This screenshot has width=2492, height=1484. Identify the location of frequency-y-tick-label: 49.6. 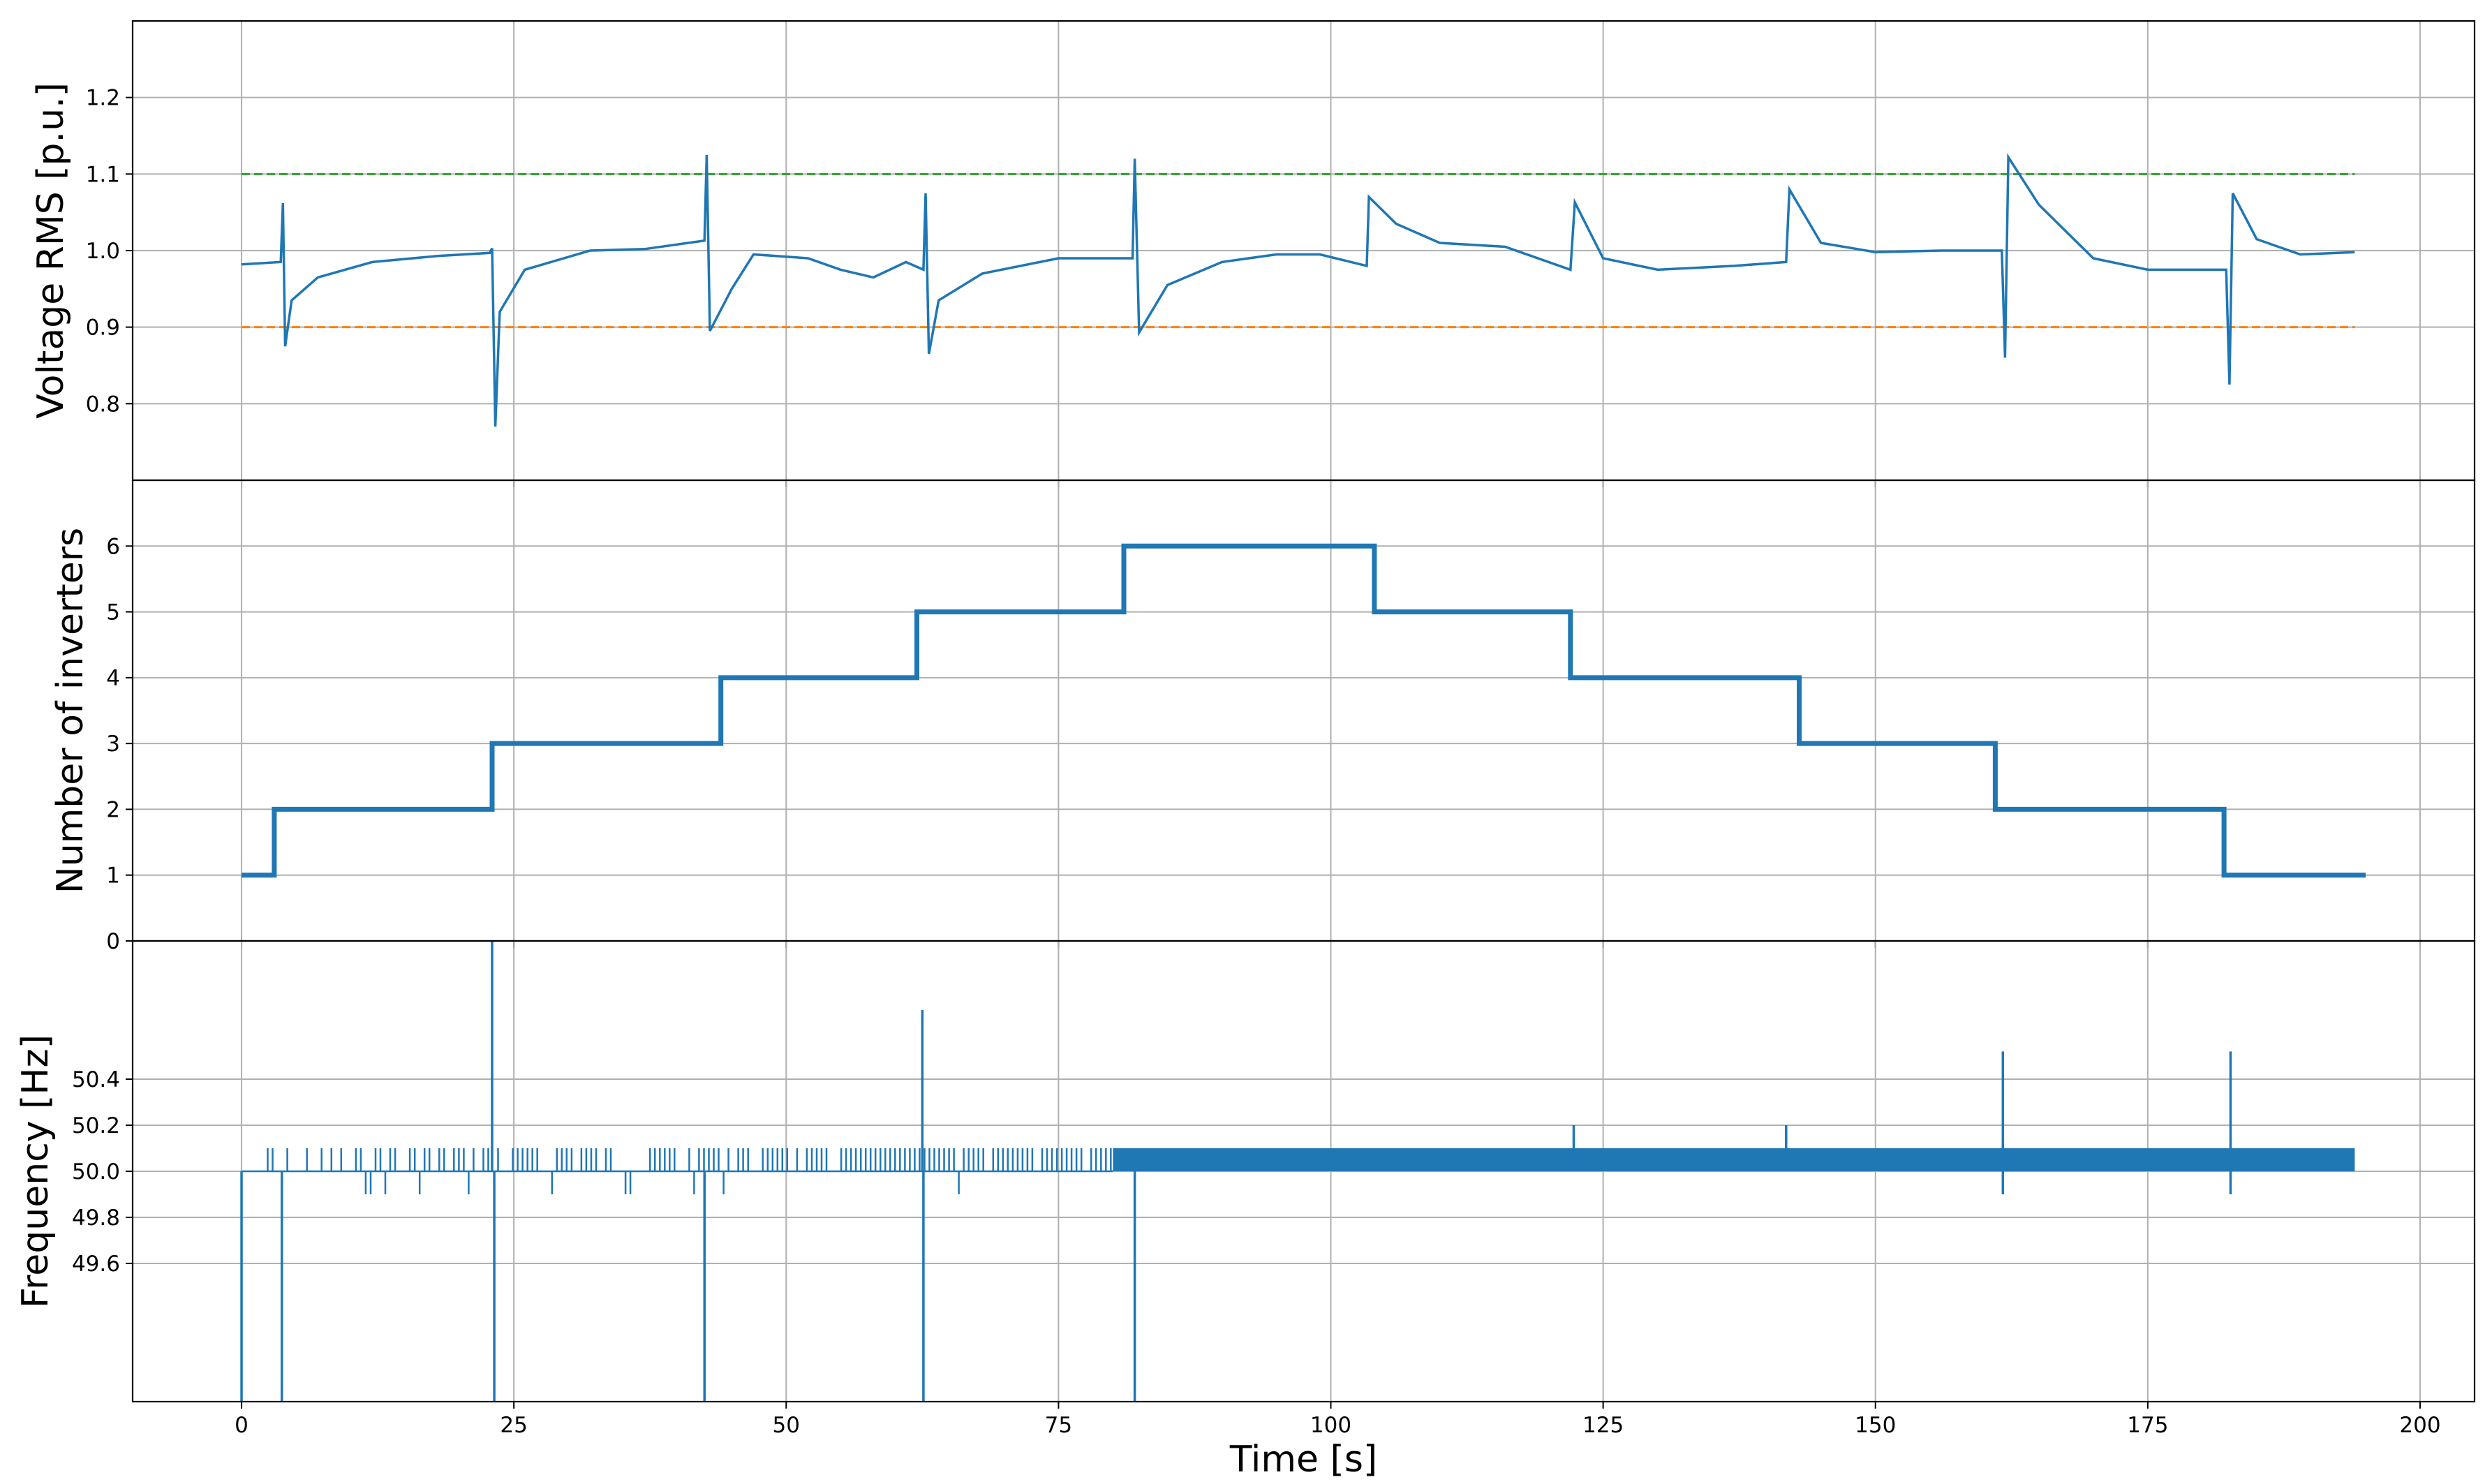
(96, 1264).